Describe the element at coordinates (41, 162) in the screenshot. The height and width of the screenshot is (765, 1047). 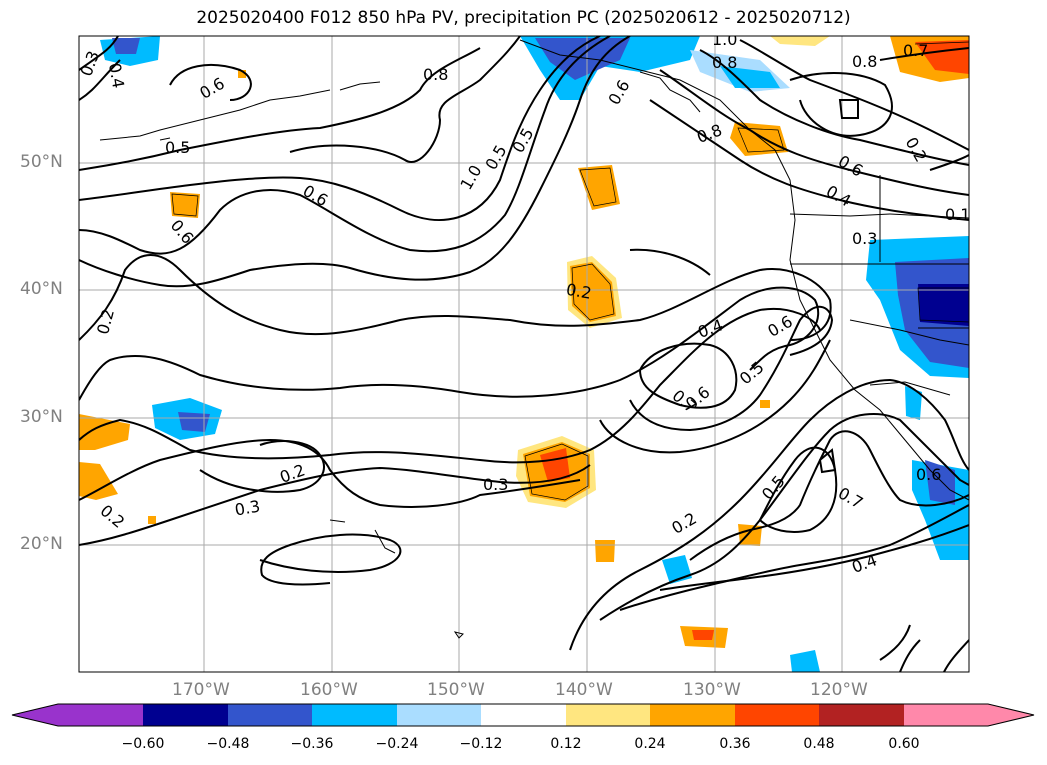
I see `lat-label-50n: 50°N` at that location.